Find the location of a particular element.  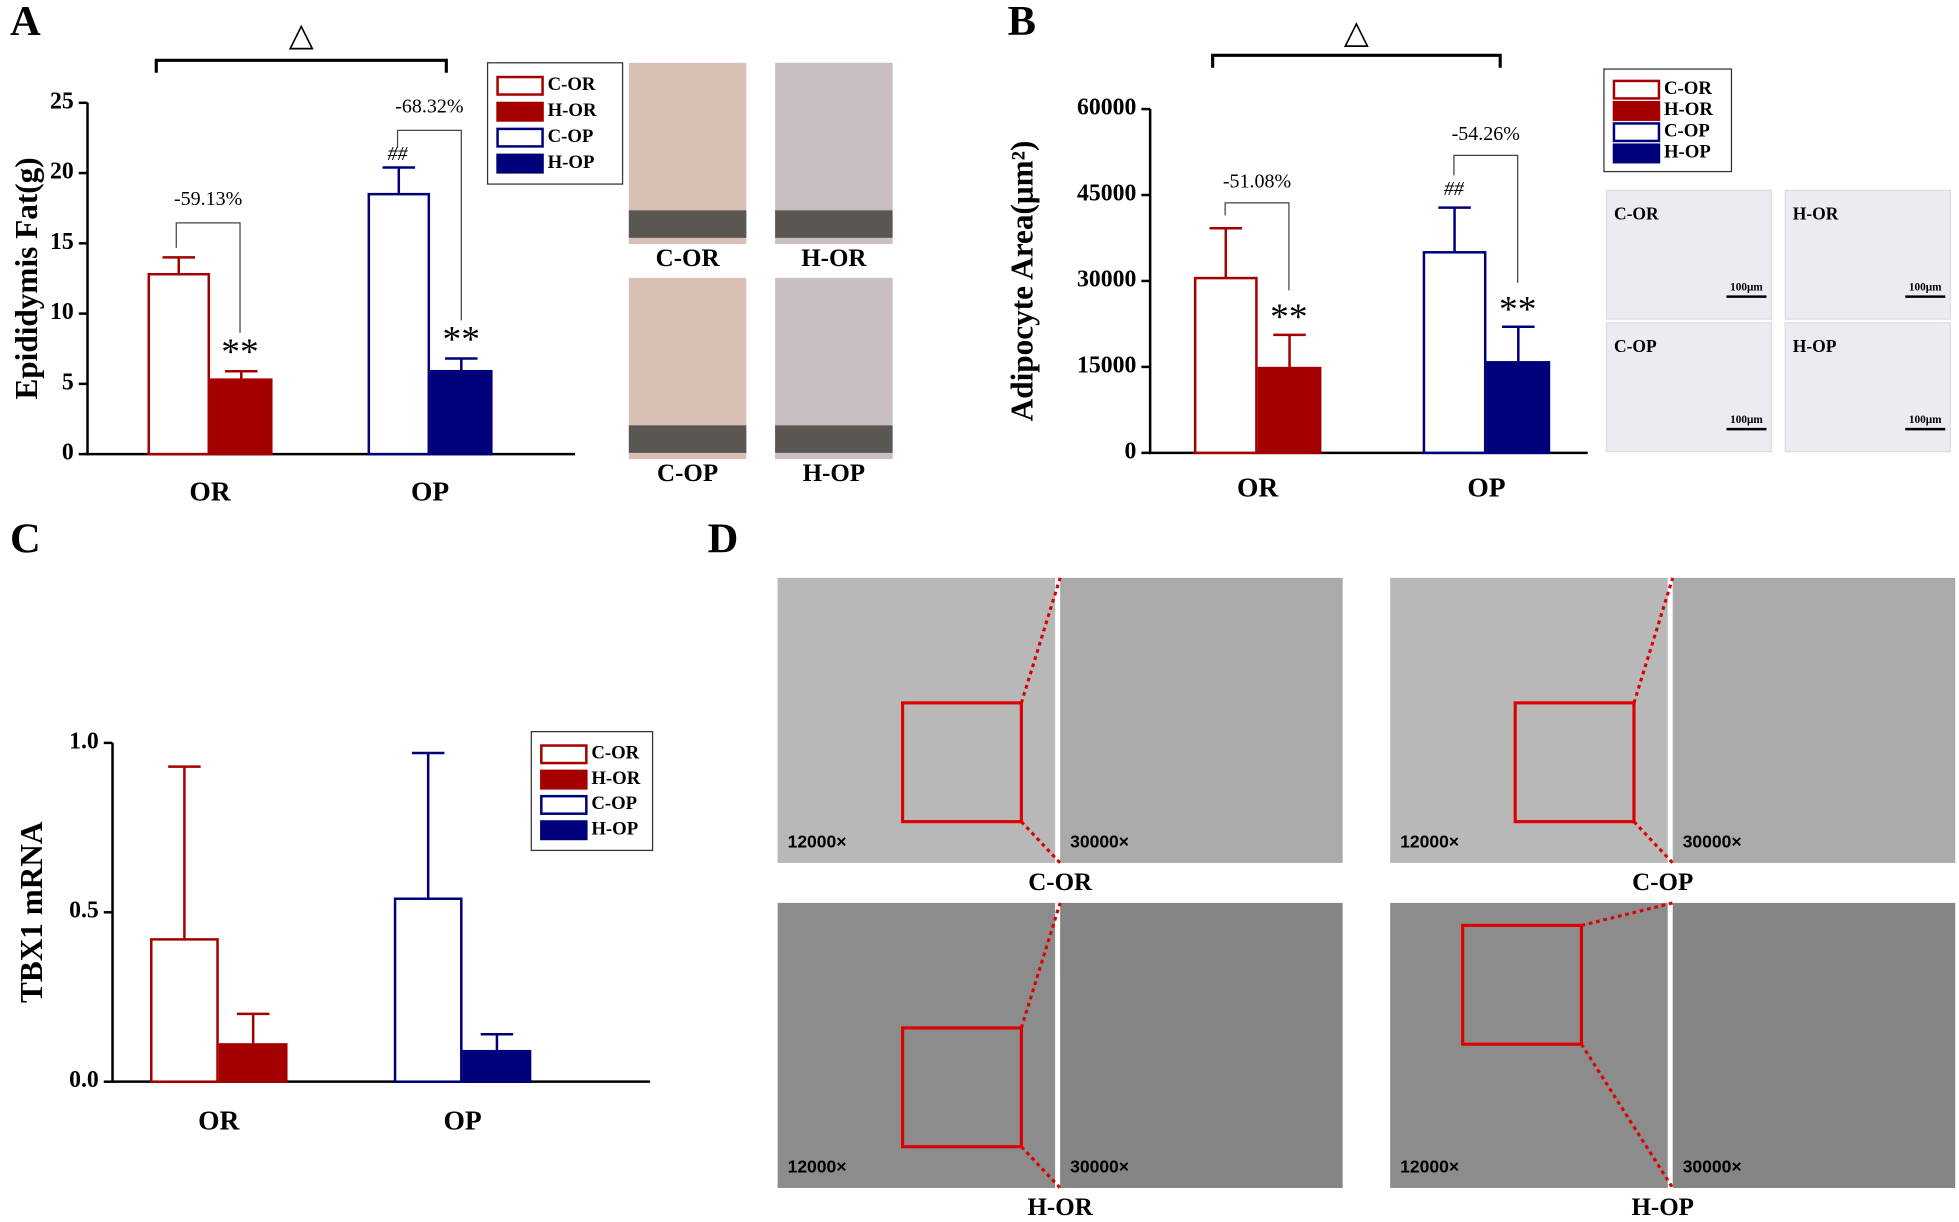

y-tick-label: 0.0 is located at coordinates (84, 1080).